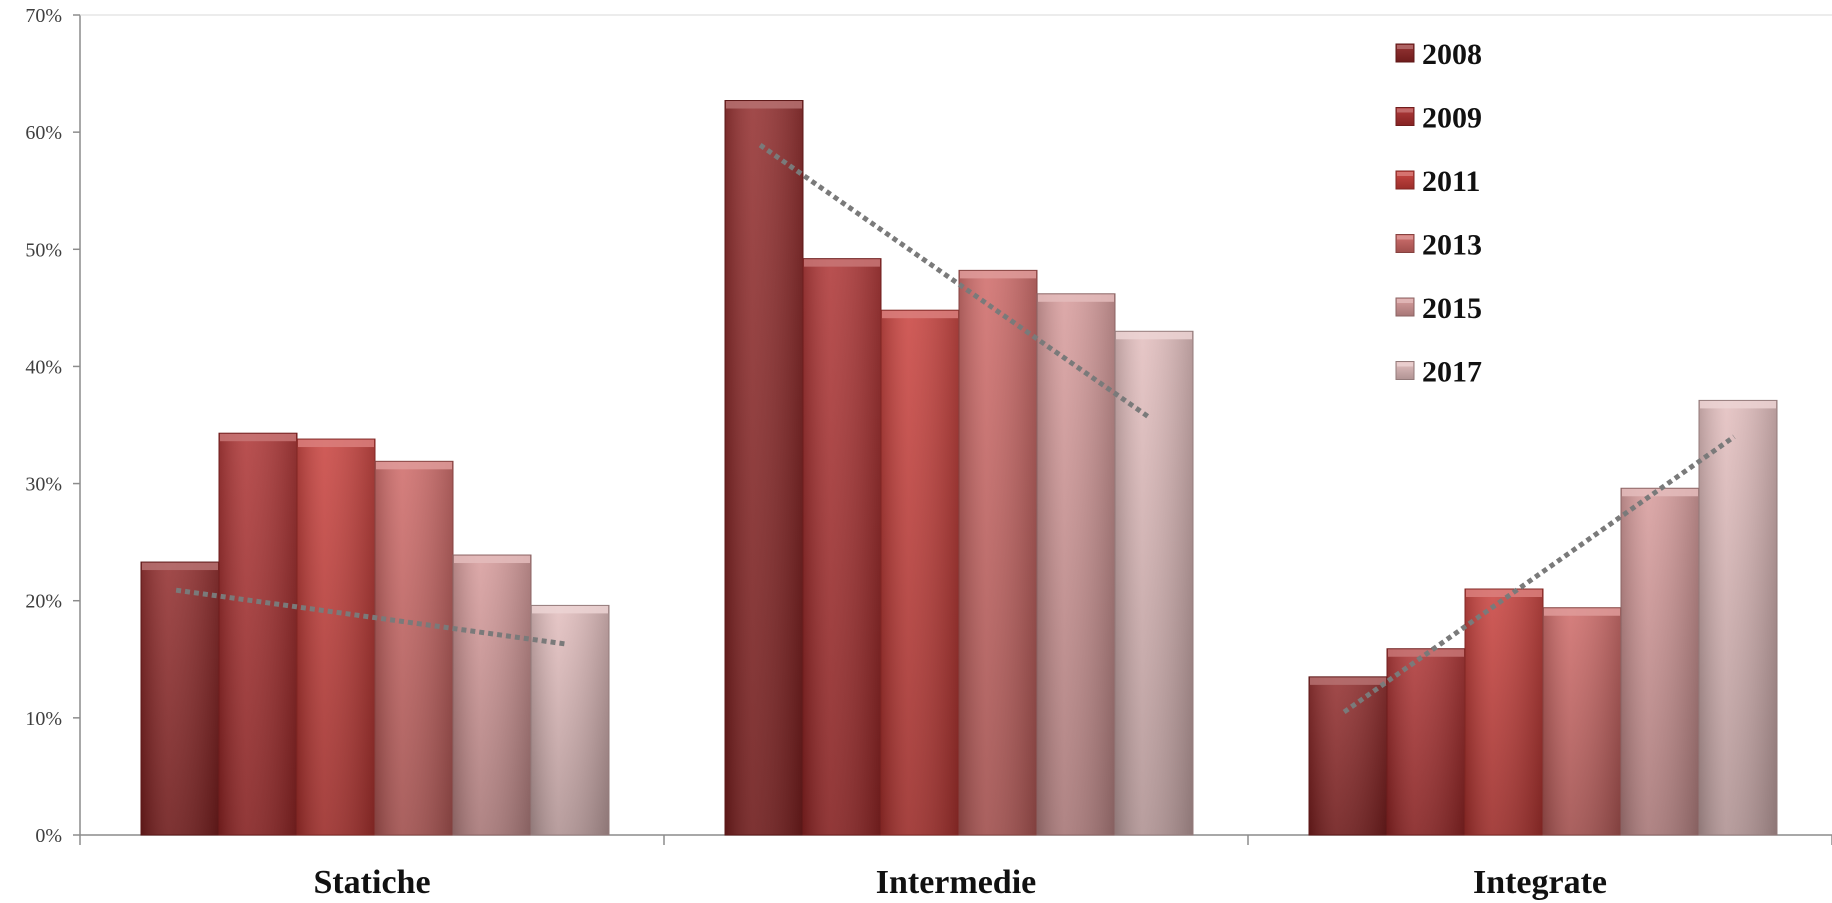  What do you see at coordinates (1540, 882) in the screenshot?
I see `category-label: Integrate` at bounding box center [1540, 882].